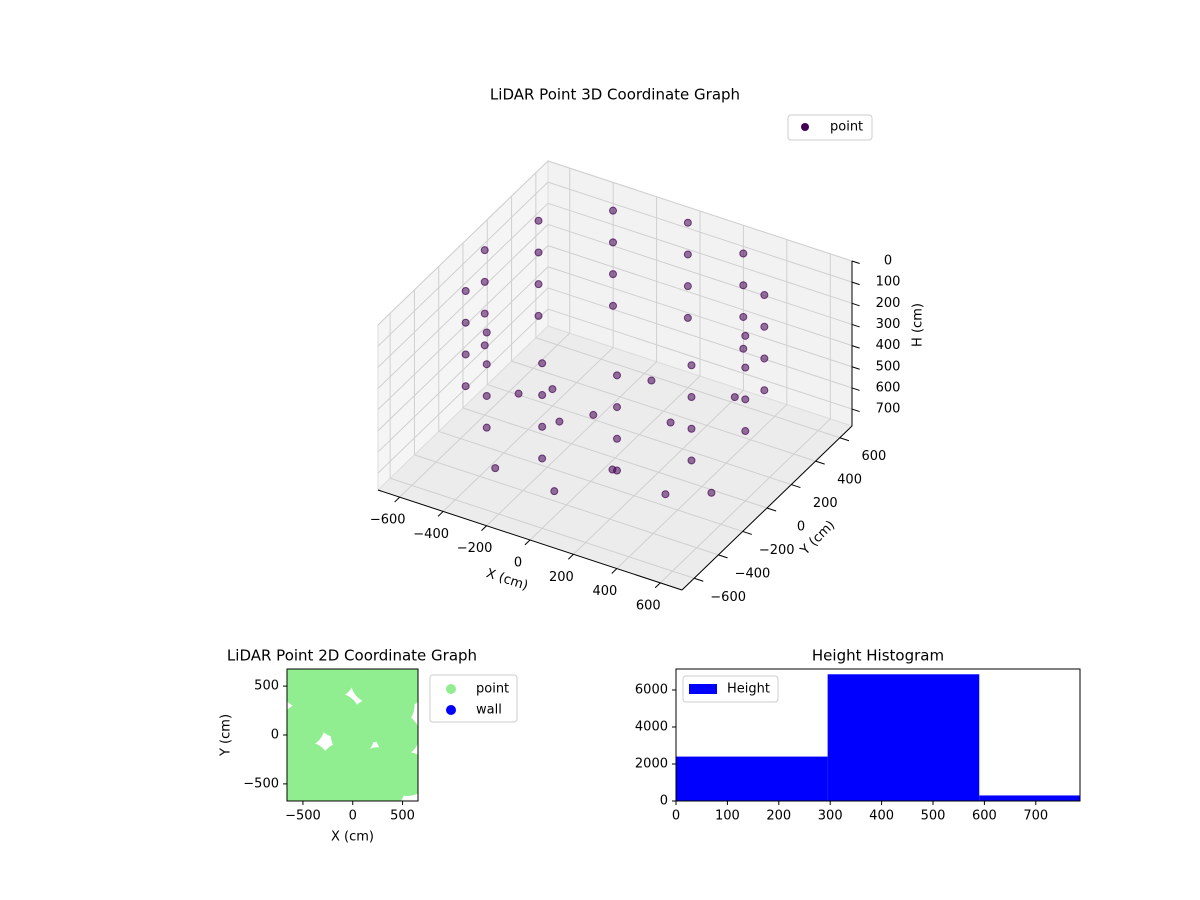  I want to click on x-tick-label: 300, so click(830, 816).